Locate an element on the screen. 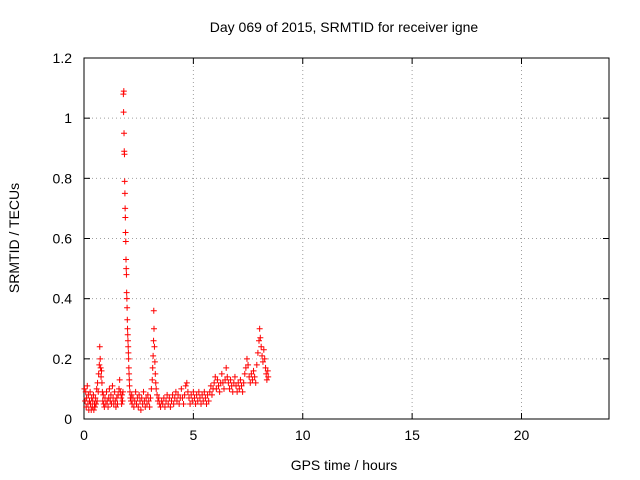 This screenshot has width=640, height=480. y-tick-label: 0.2 is located at coordinates (63, 359).